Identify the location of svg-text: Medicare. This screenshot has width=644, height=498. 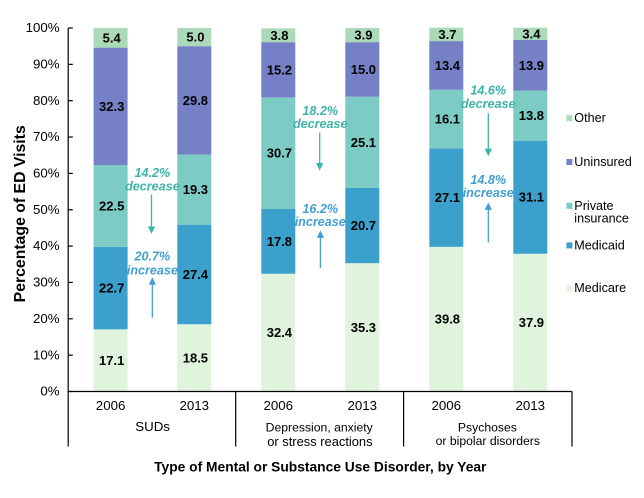
(600, 288).